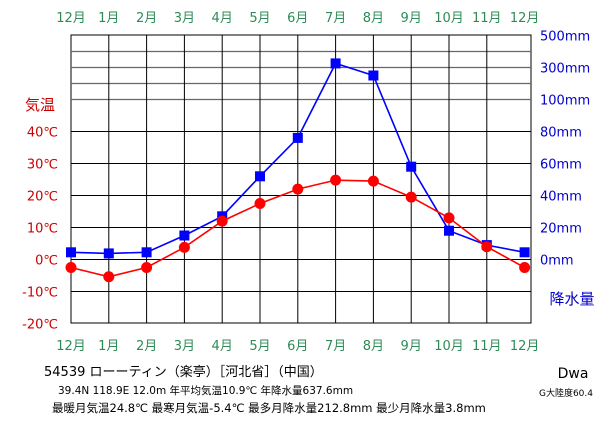  What do you see at coordinates (259, 346) in the screenshot?
I see `month-label-bottom: 5月` at bounding box center [259, 346].